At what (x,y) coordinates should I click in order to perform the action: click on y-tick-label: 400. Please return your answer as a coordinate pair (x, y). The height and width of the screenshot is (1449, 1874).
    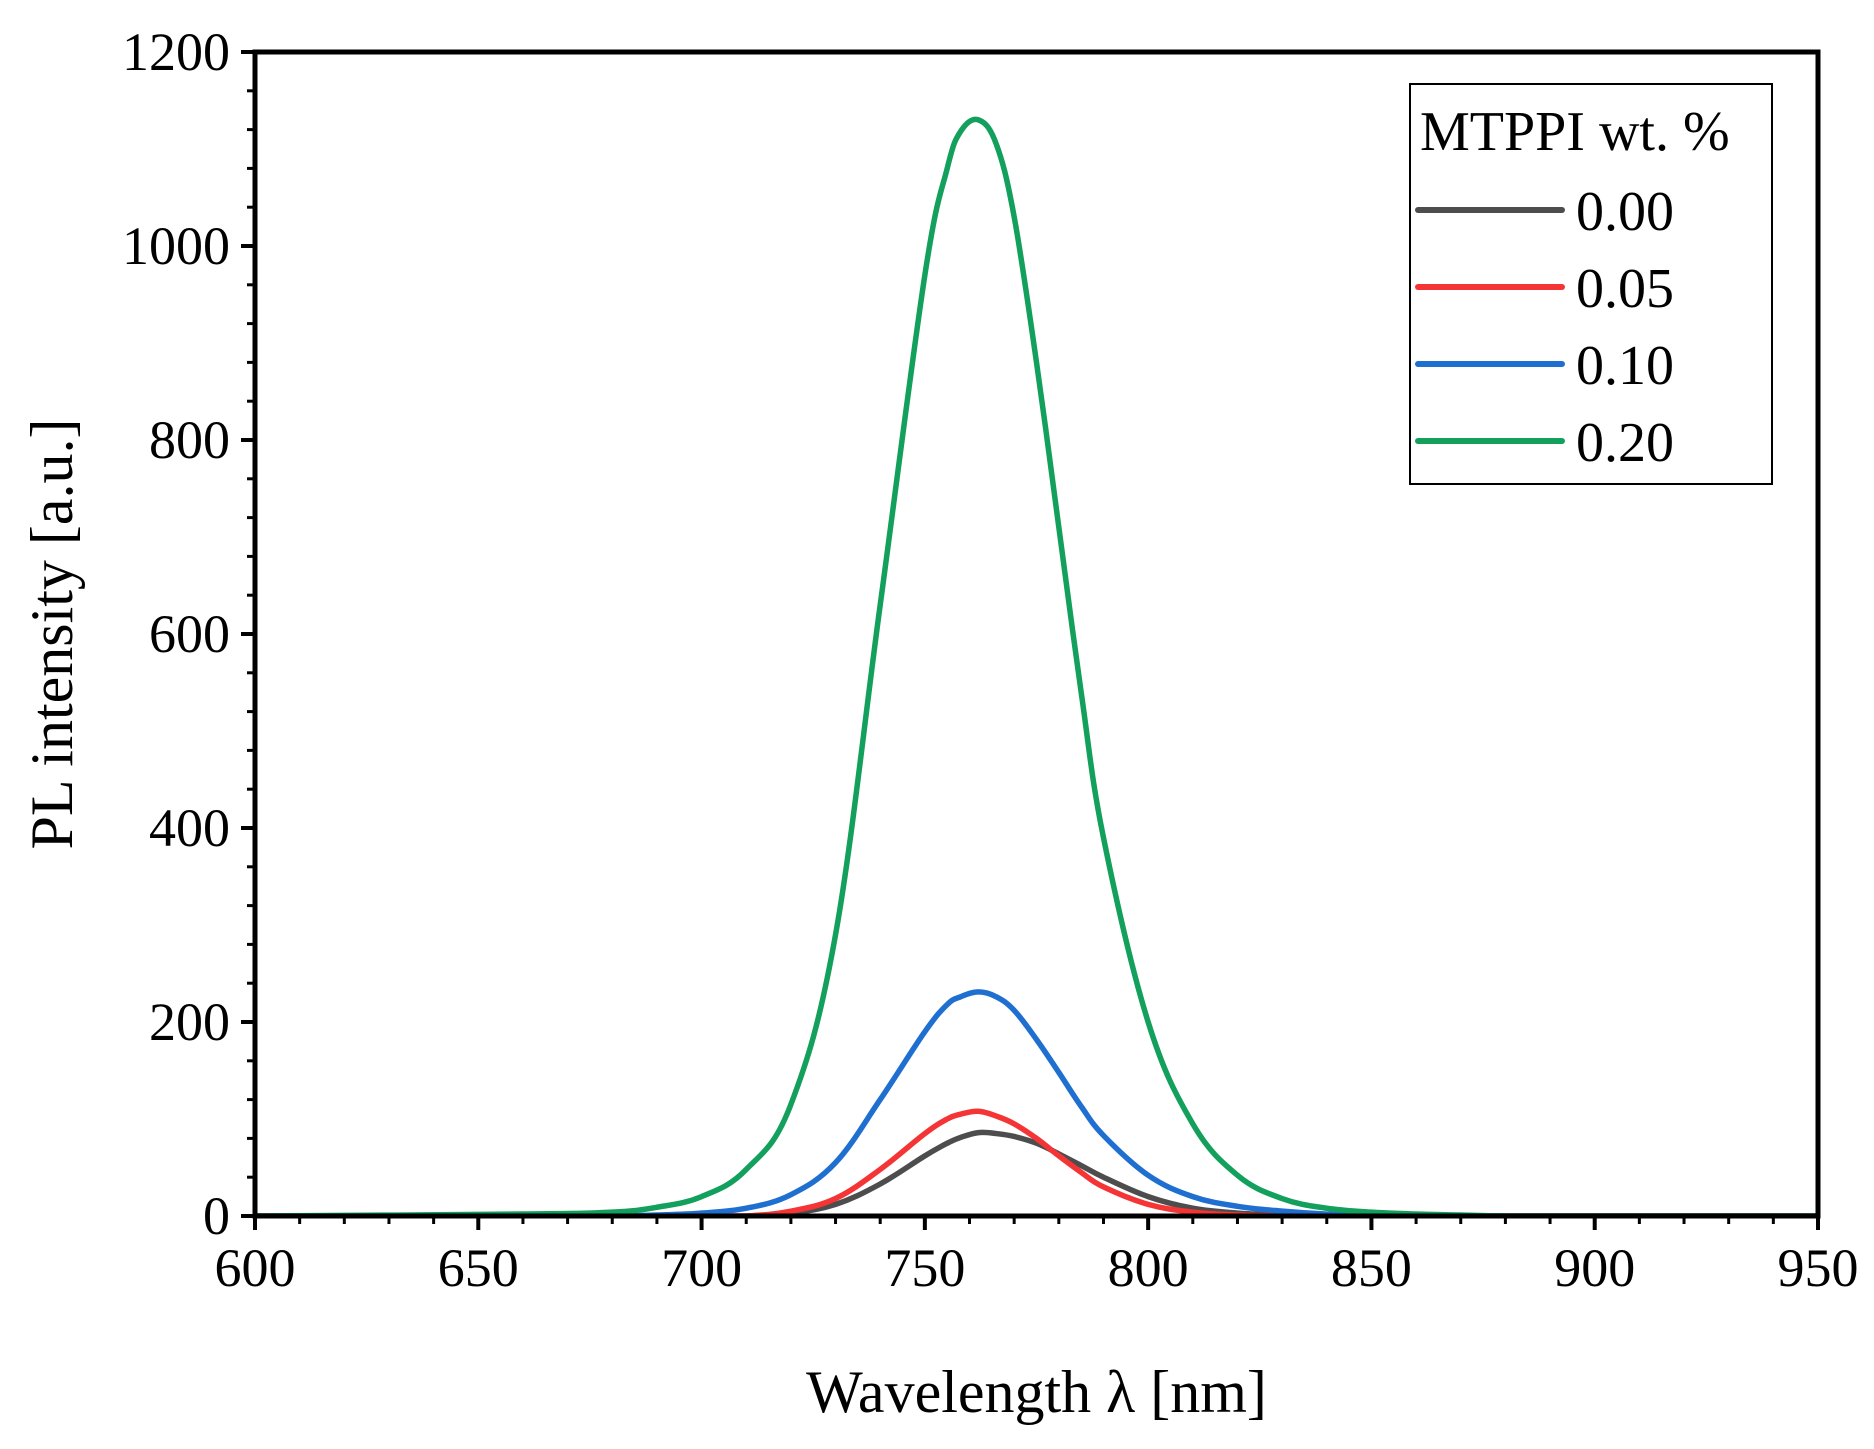
    Looking at the image, I should click on (189, 828).